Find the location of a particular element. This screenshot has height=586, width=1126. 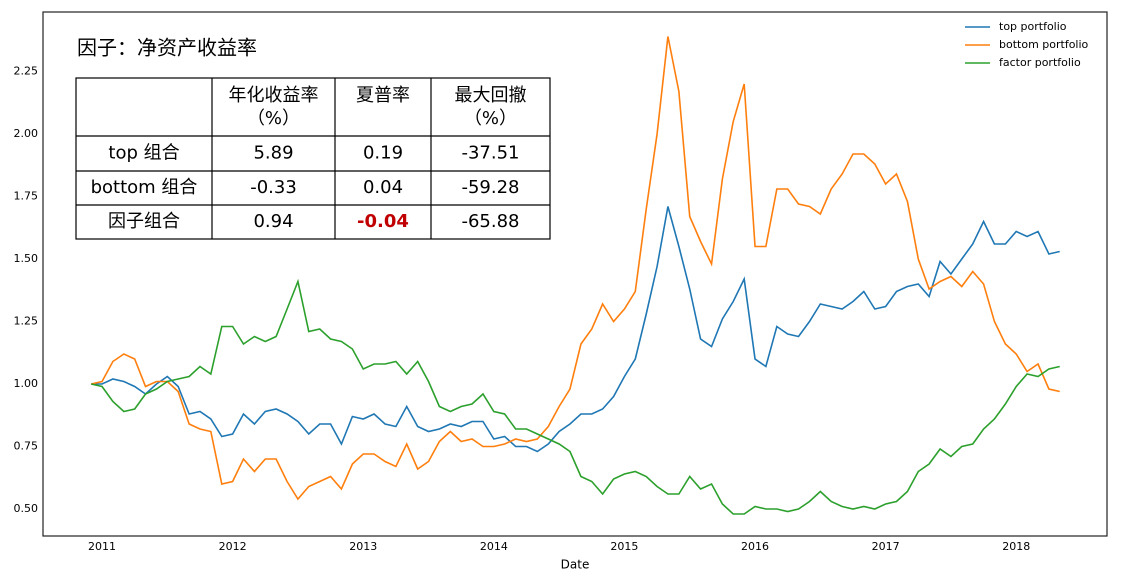

table-cell: -59.28 is located at coordinates (490, 187).